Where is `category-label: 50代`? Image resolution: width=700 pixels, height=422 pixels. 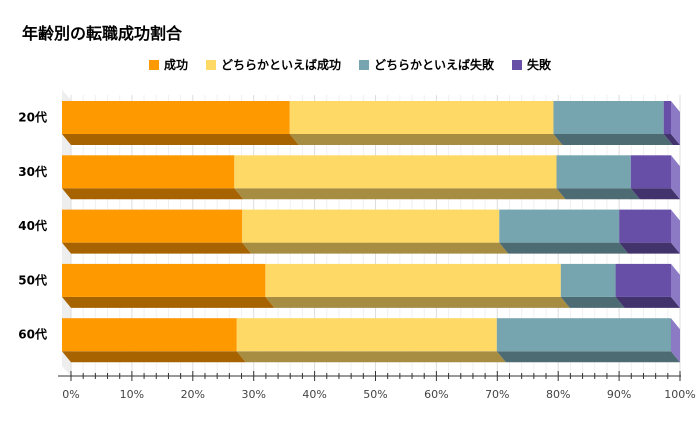
category-label: 50代 is located at coordinates (32, 279).